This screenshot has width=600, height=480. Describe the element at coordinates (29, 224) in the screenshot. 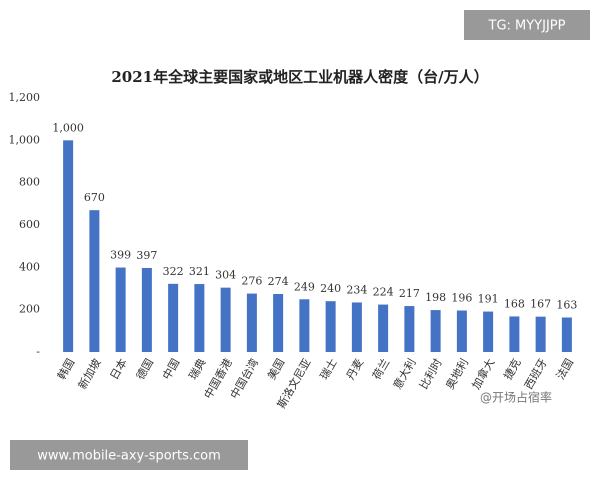

I see `y-tick-label: 600` at that location.